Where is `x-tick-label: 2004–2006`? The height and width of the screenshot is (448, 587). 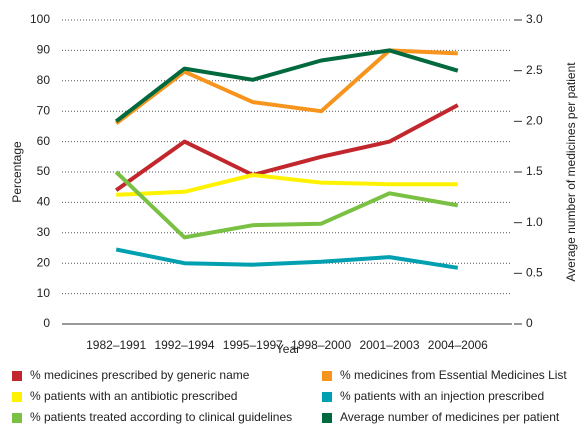 x-tick-label: 2004–2006 is located at coordinates (458, 345).